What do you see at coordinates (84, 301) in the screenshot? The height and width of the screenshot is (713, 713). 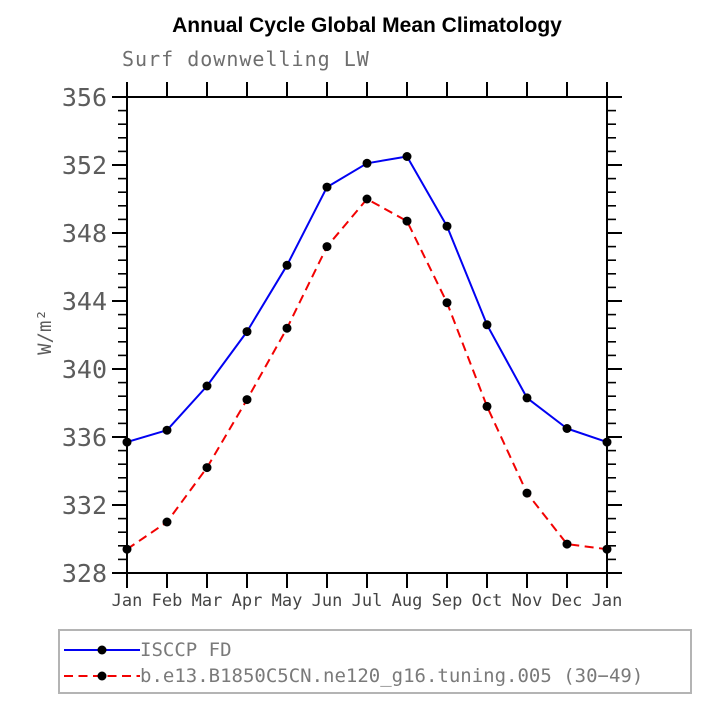 I see `svg-text: 344` at bounding box center [84, 301].